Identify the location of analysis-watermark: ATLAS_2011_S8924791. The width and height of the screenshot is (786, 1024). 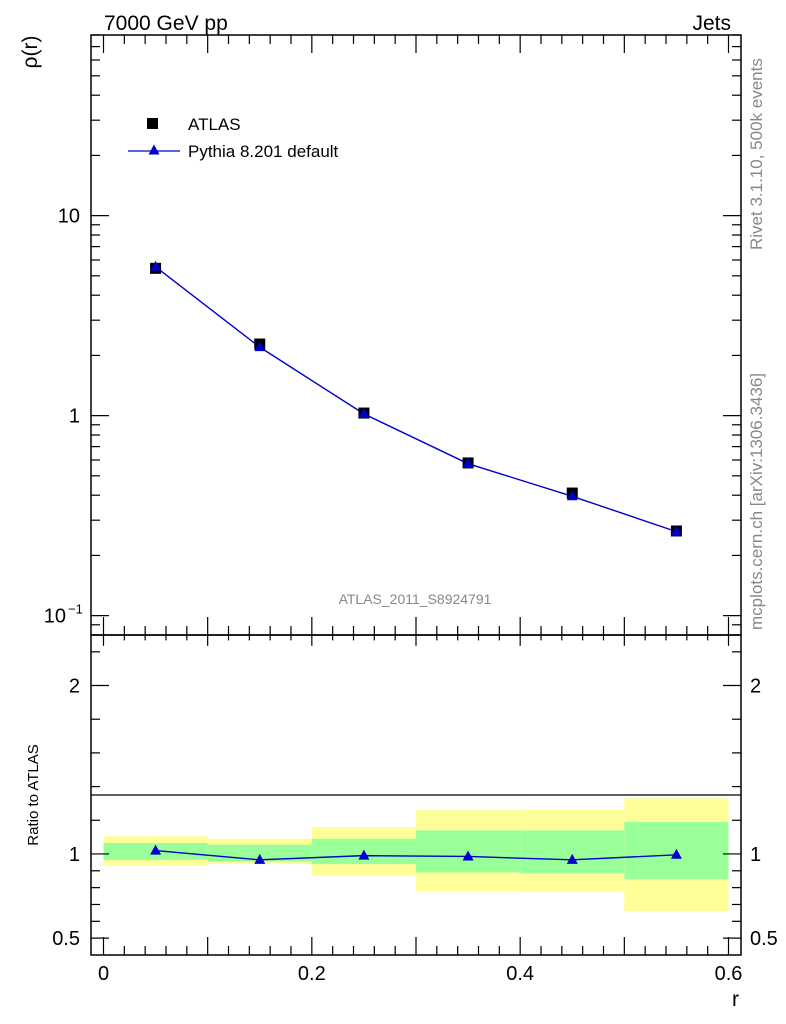
(415, 599).